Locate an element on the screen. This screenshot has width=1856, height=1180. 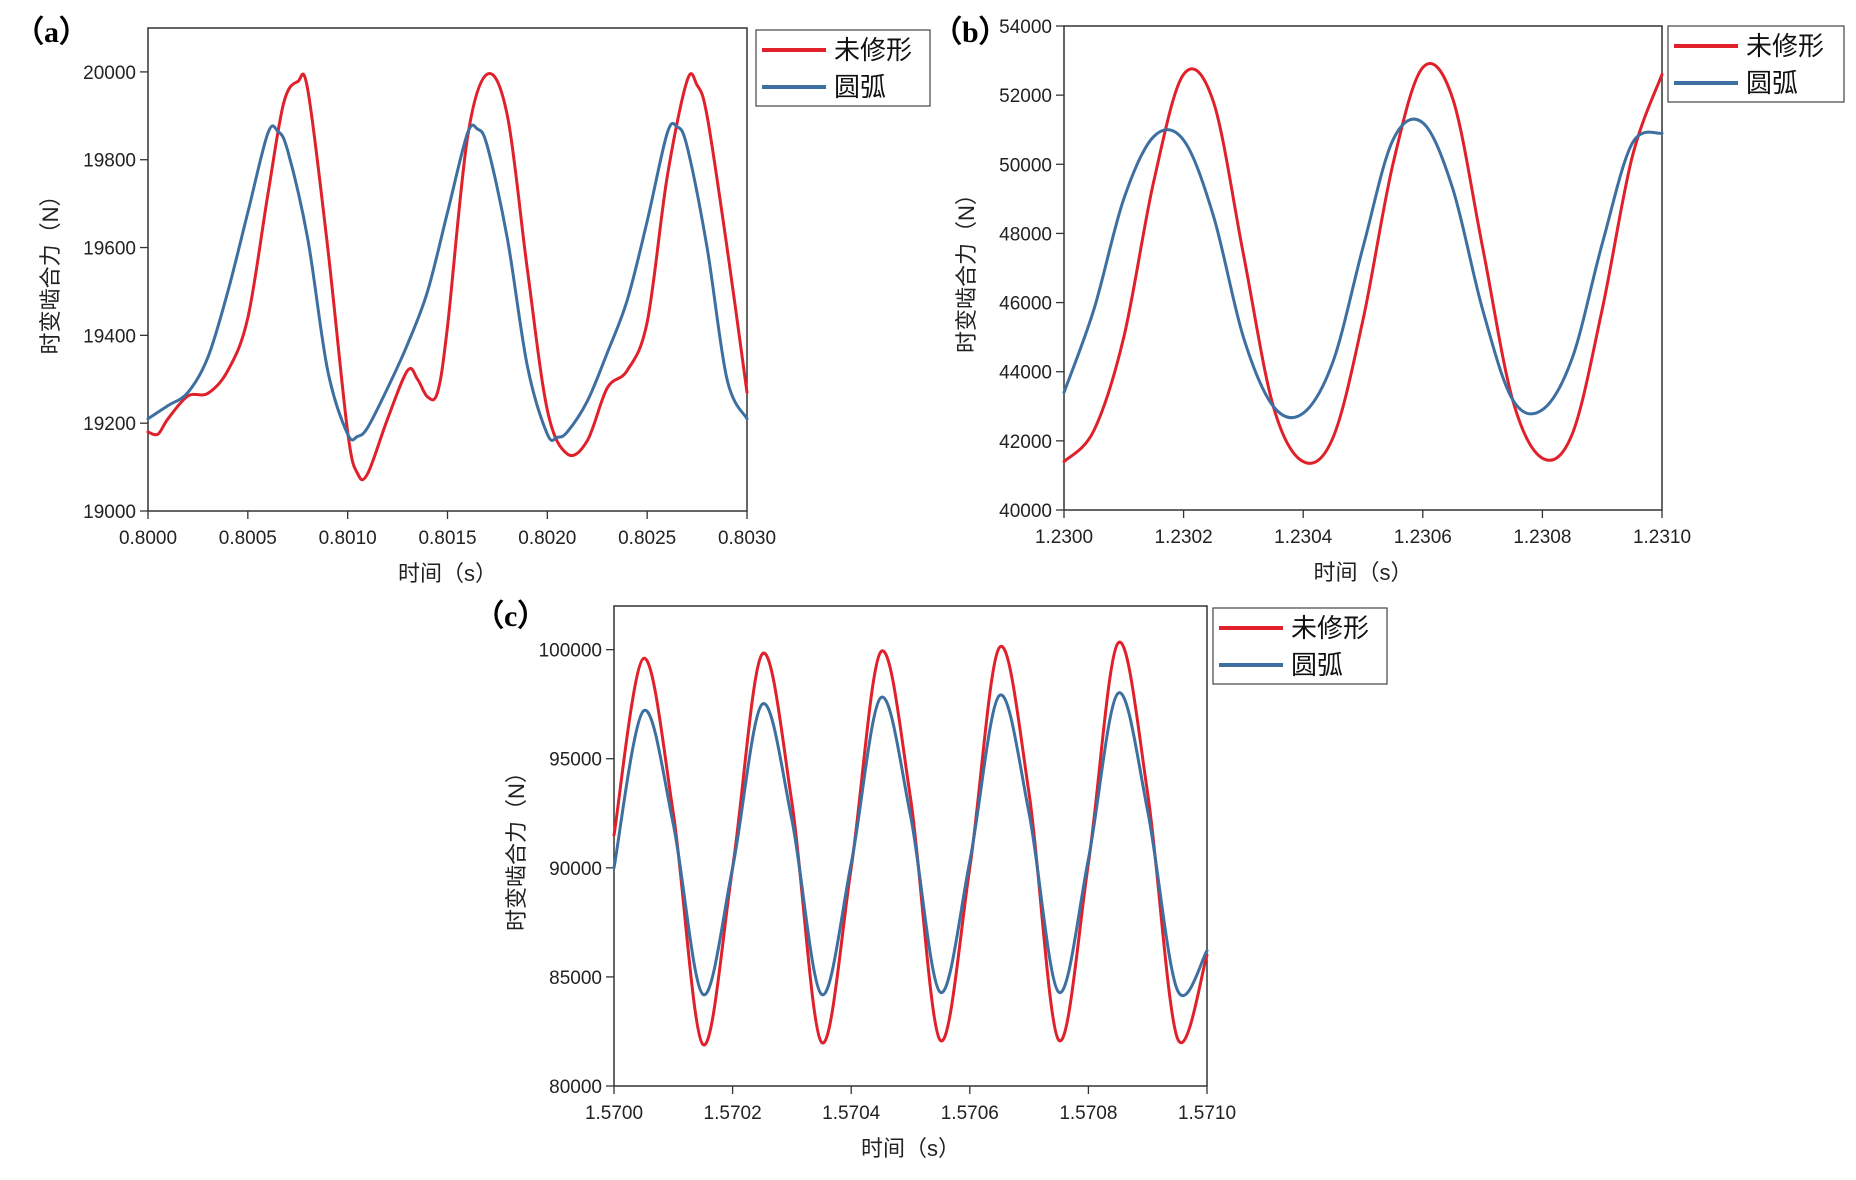
y-tick-label: 85000 is located at coordinates (575, 978).